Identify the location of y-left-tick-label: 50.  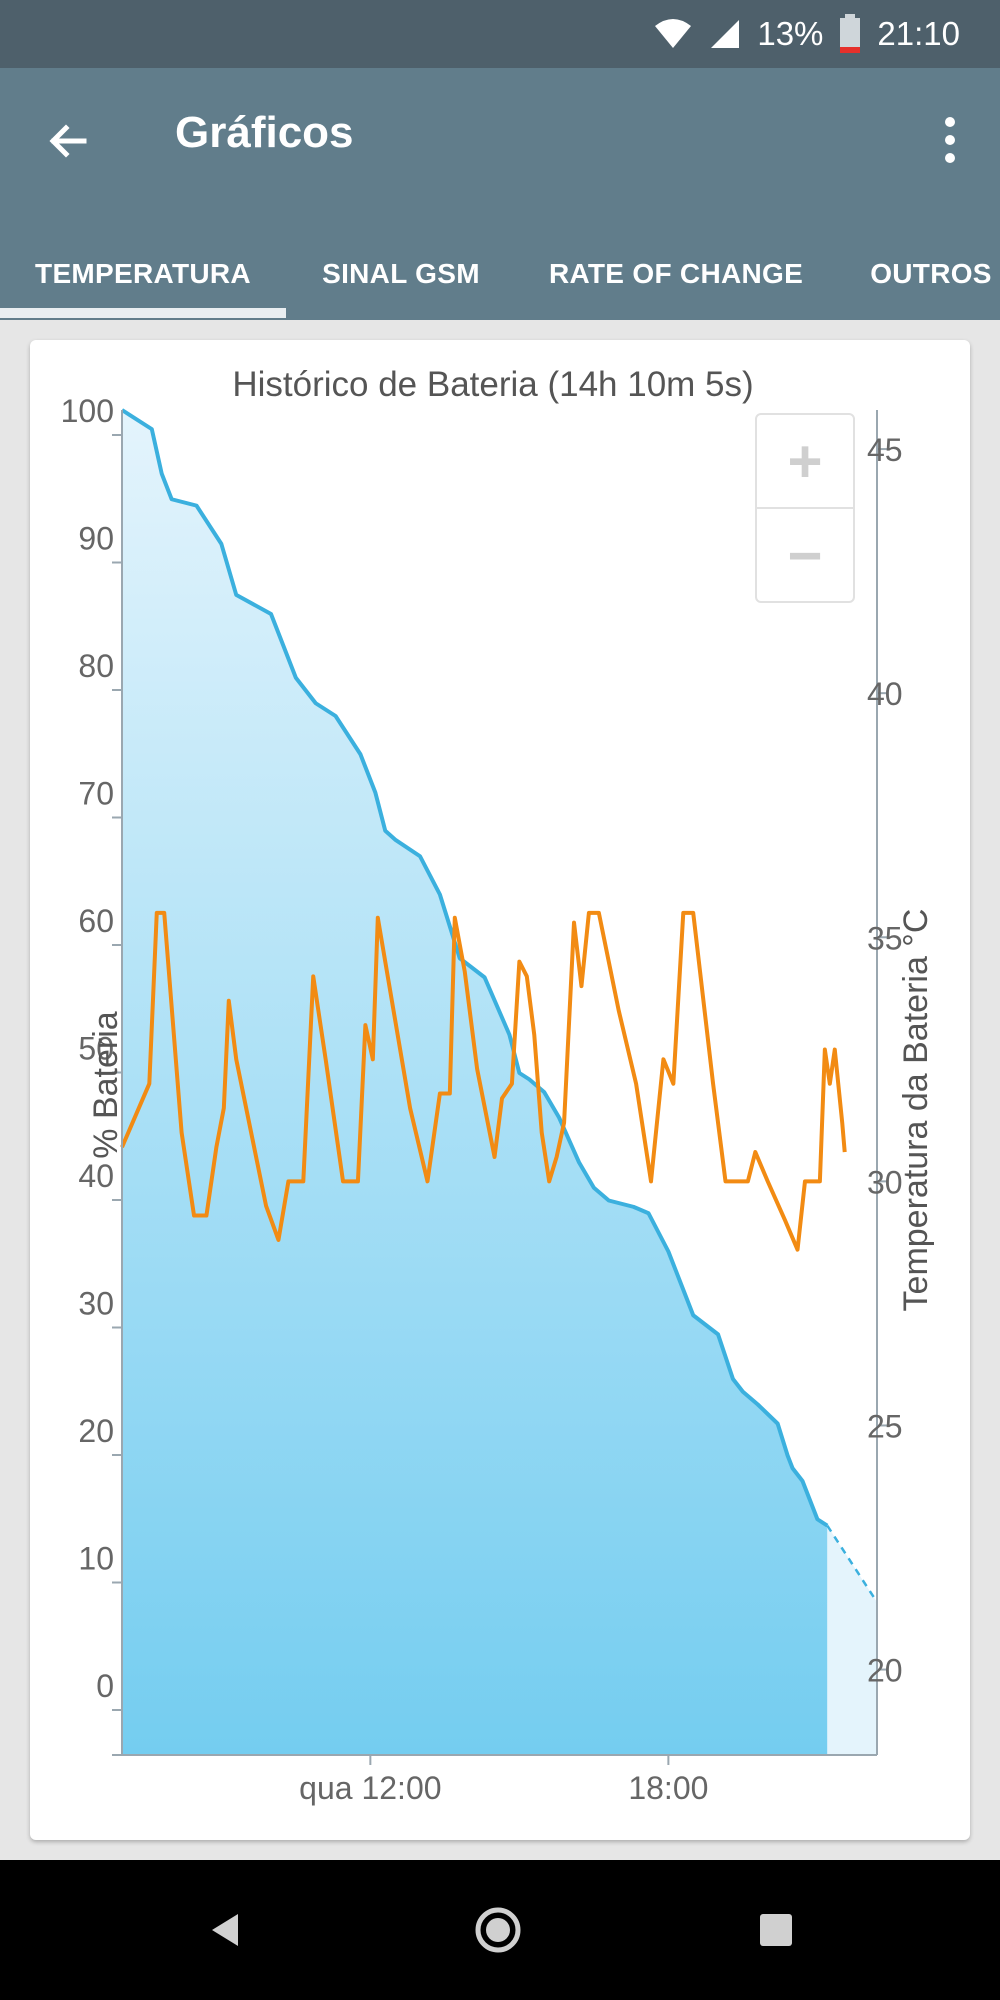
(96, 1049).